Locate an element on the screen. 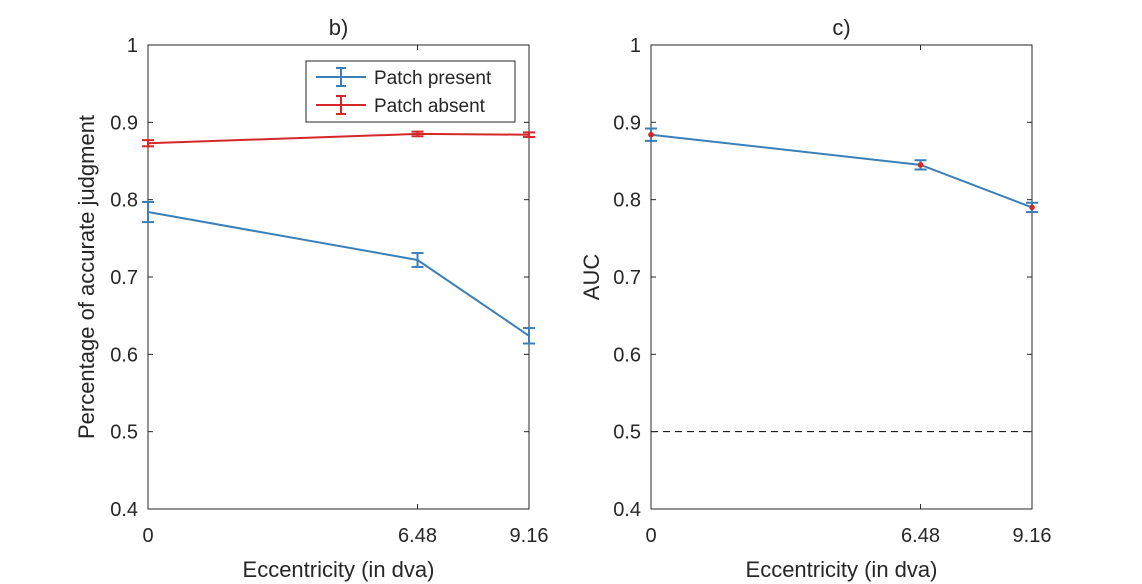 The width and height of the screenshot is (1142, 584). y-axis-label: Percentage of accurate judgment is located at coordinates (86, 277).